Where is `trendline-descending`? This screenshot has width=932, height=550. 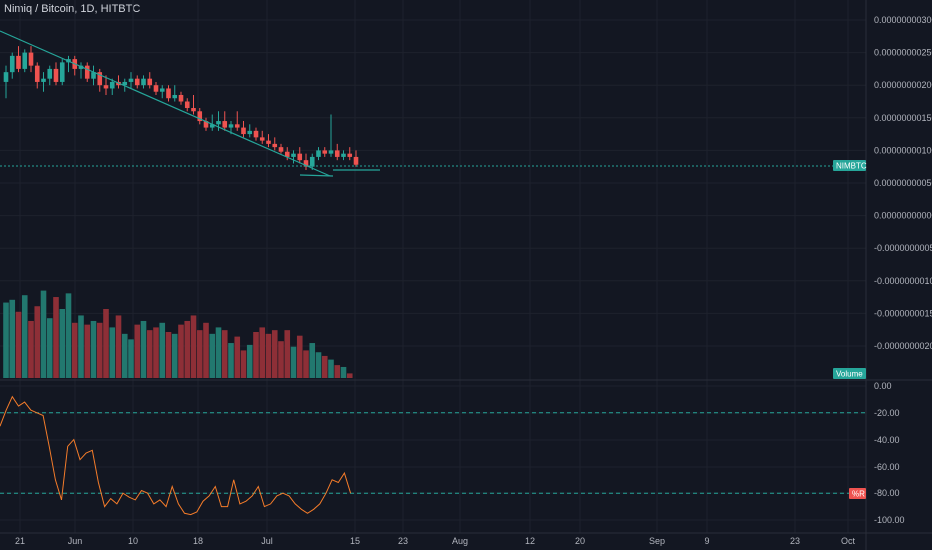 trendline-descending is located at coordinates (165, 103).